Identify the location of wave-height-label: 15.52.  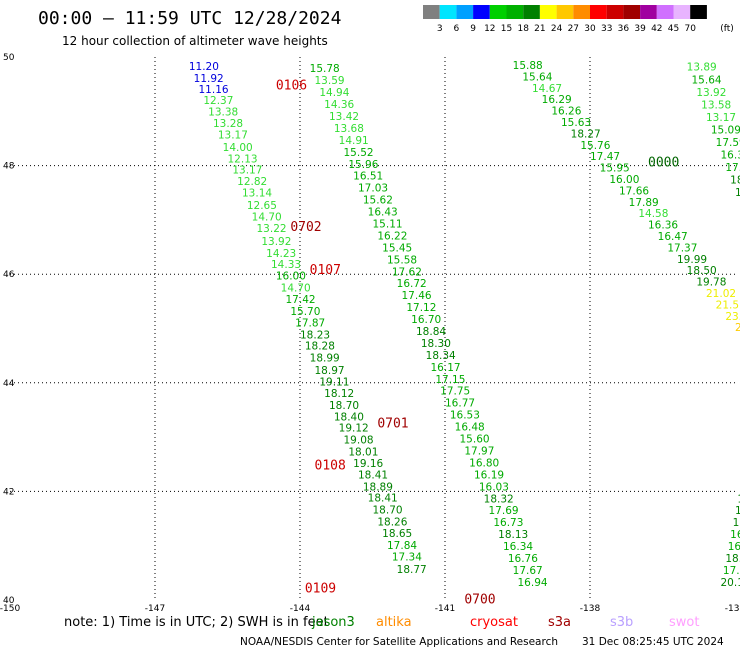
(359, 153).